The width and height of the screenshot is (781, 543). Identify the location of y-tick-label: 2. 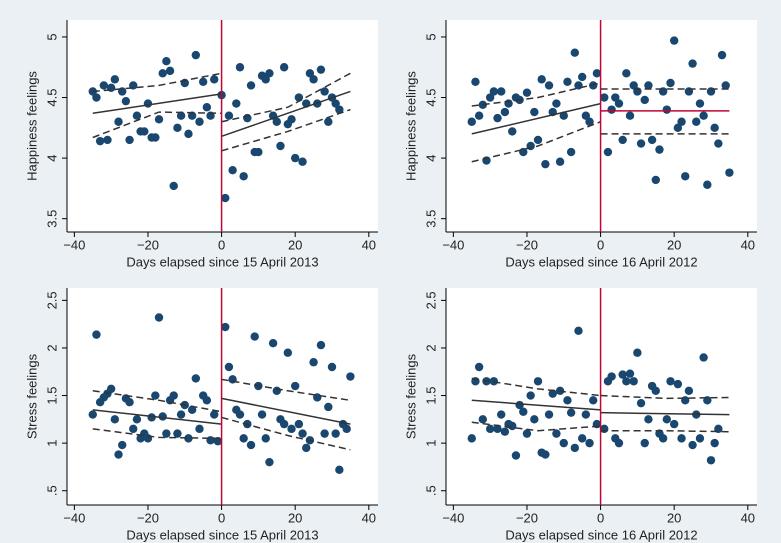
(430, 347).